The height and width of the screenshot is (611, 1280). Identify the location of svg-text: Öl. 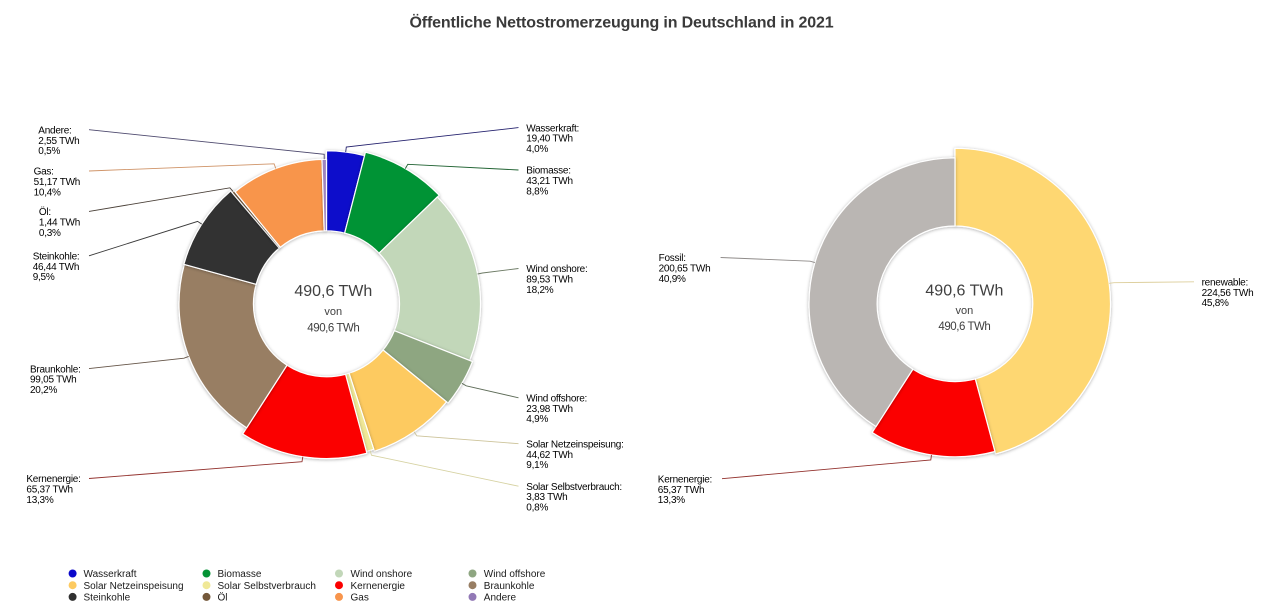
(223, 598).